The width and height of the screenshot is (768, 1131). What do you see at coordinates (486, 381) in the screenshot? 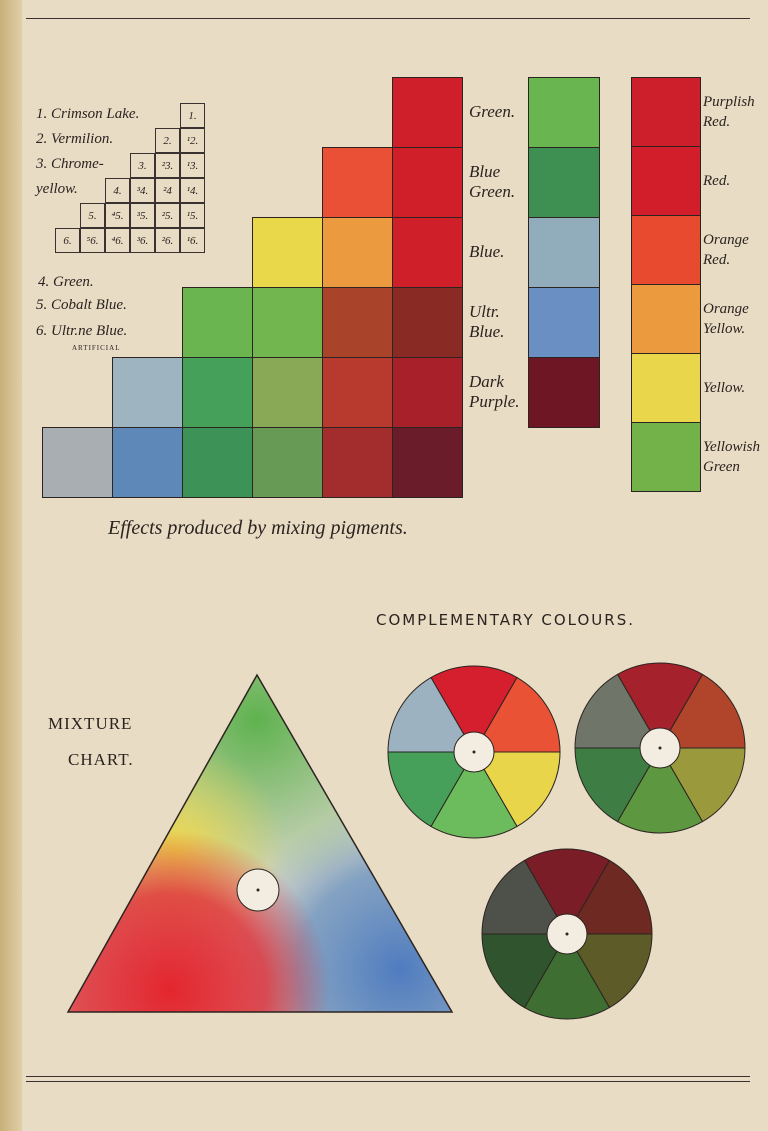
I see `swatch-label: Dark` at bounding box center [486, 381].